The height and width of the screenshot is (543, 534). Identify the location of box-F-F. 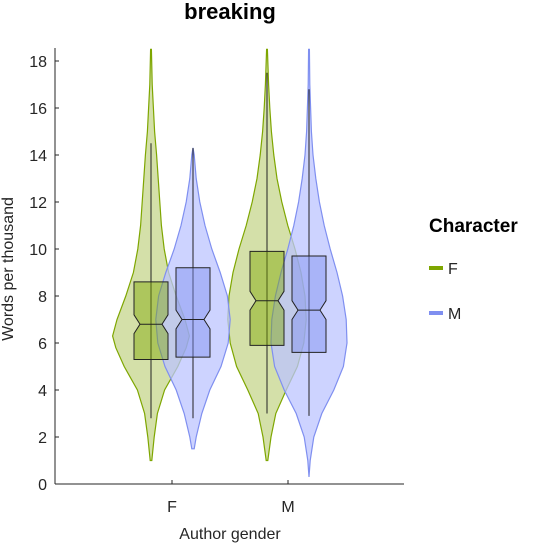
(151, 320).